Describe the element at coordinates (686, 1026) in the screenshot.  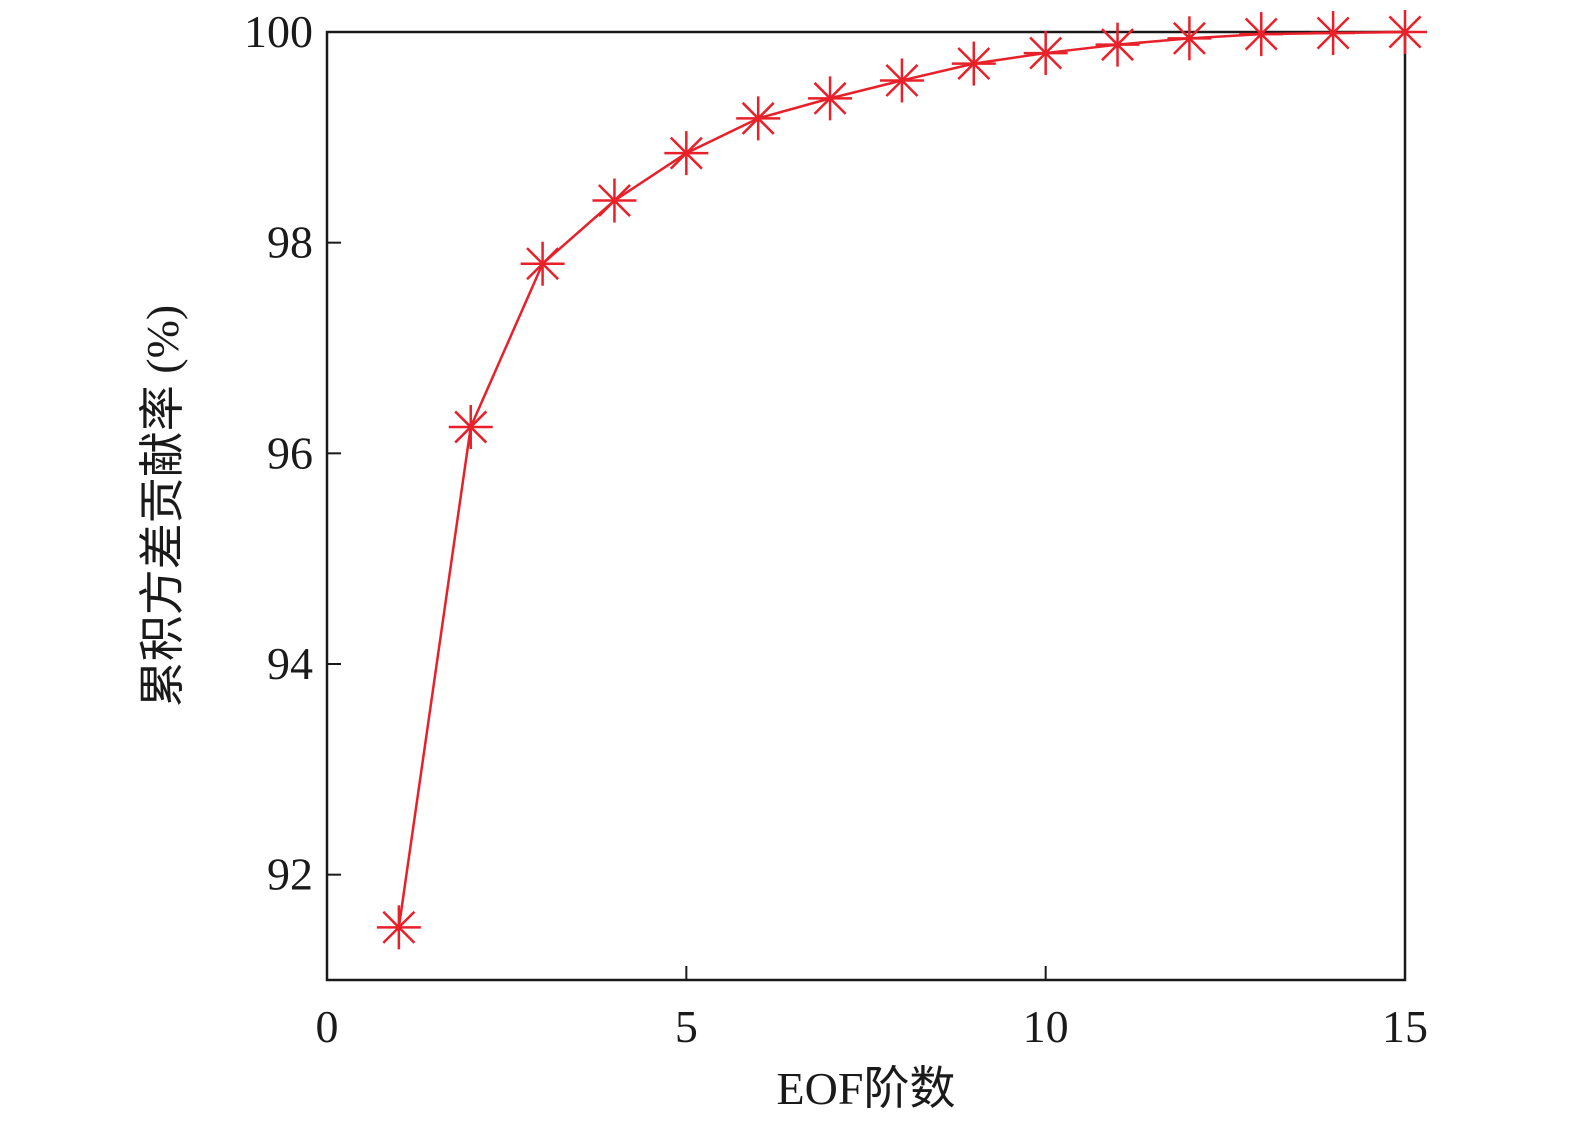
I see `x-tick-label: 5` at that location.